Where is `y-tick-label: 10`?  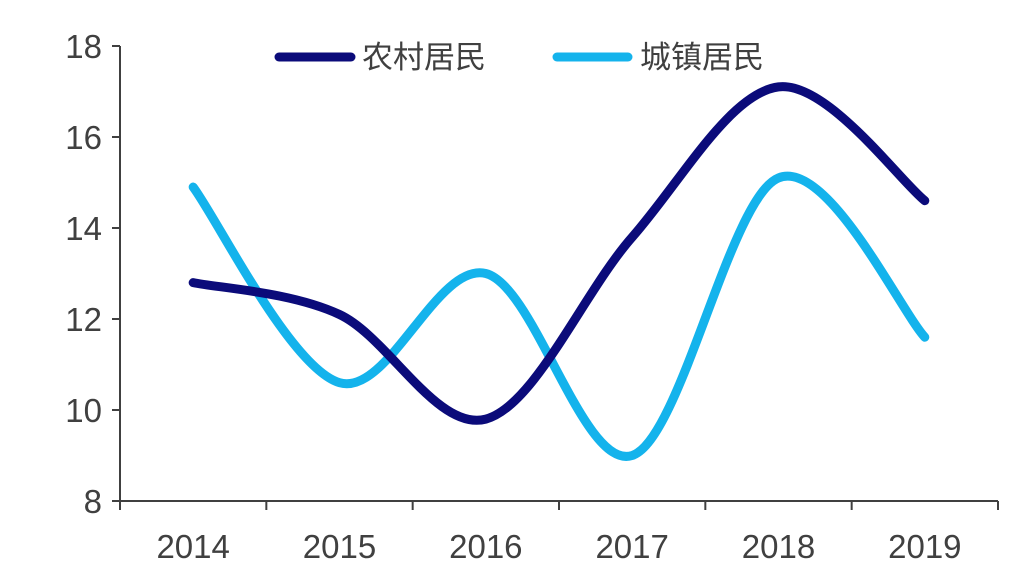 y-tick-label: 10 is located at coordinates (83, 410).